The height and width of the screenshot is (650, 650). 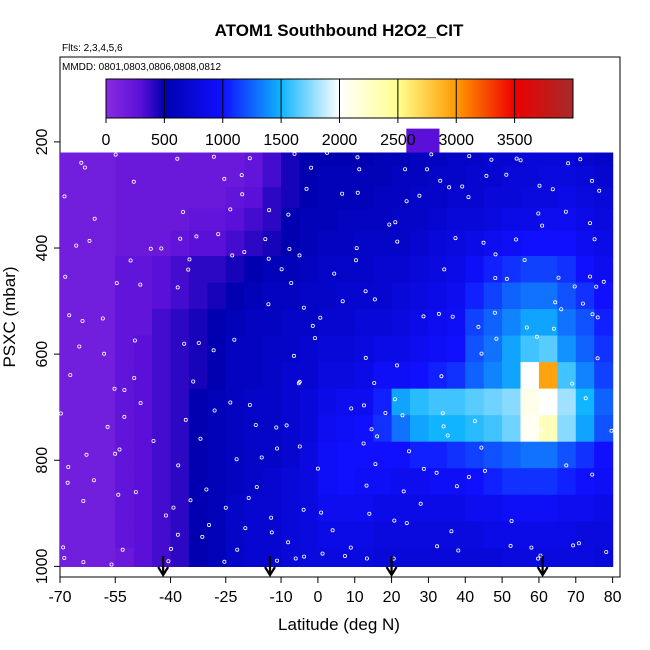 I want to click on x-axis-label: Latitude (deg N), so click(x=339, y=624).